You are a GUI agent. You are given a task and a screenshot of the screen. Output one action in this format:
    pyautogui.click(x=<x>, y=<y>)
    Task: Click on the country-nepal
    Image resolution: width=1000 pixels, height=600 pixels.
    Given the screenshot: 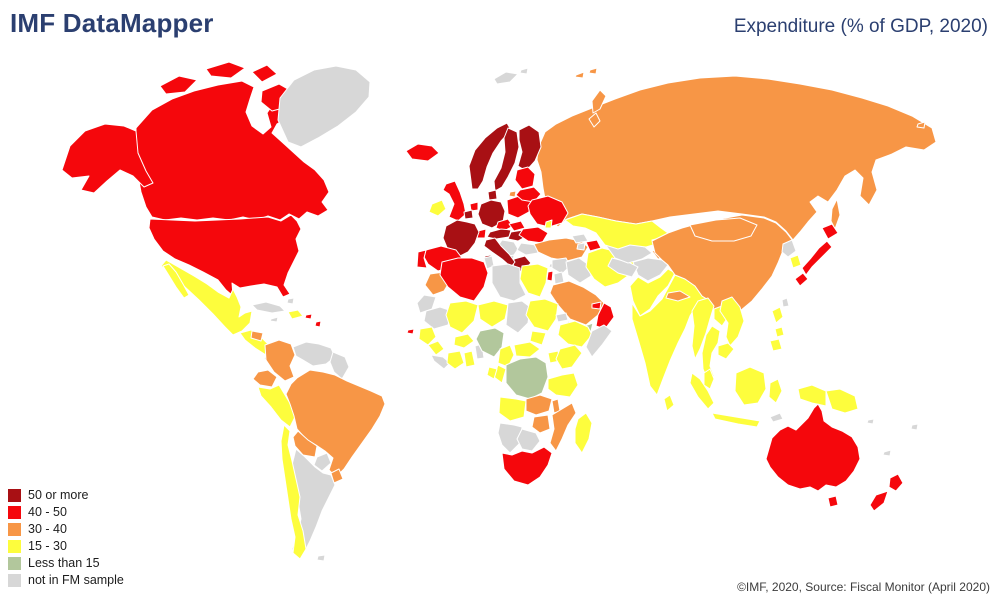 What is the action you would take?
    pyautogui.click(x=678, y=296)
    